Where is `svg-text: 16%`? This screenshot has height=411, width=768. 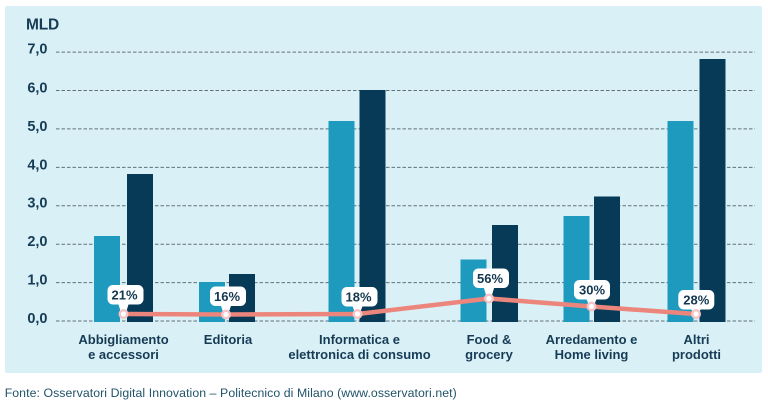
svg-text: 16% is located at coordinates (227, 296).